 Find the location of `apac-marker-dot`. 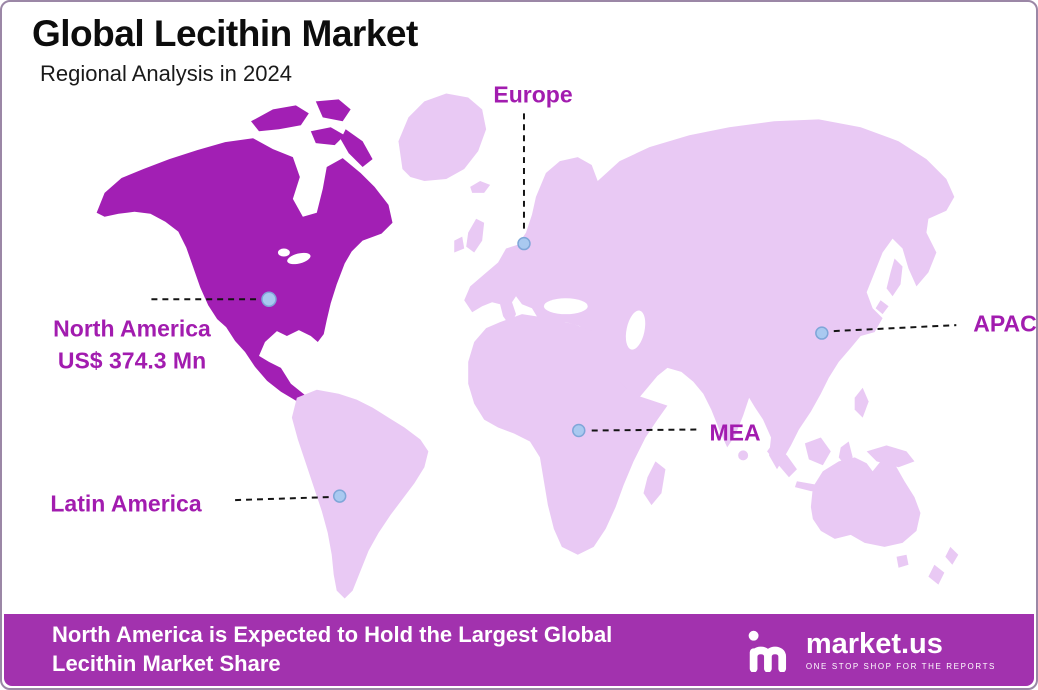

apac-marker-dot is located at coordinates (822, 333).